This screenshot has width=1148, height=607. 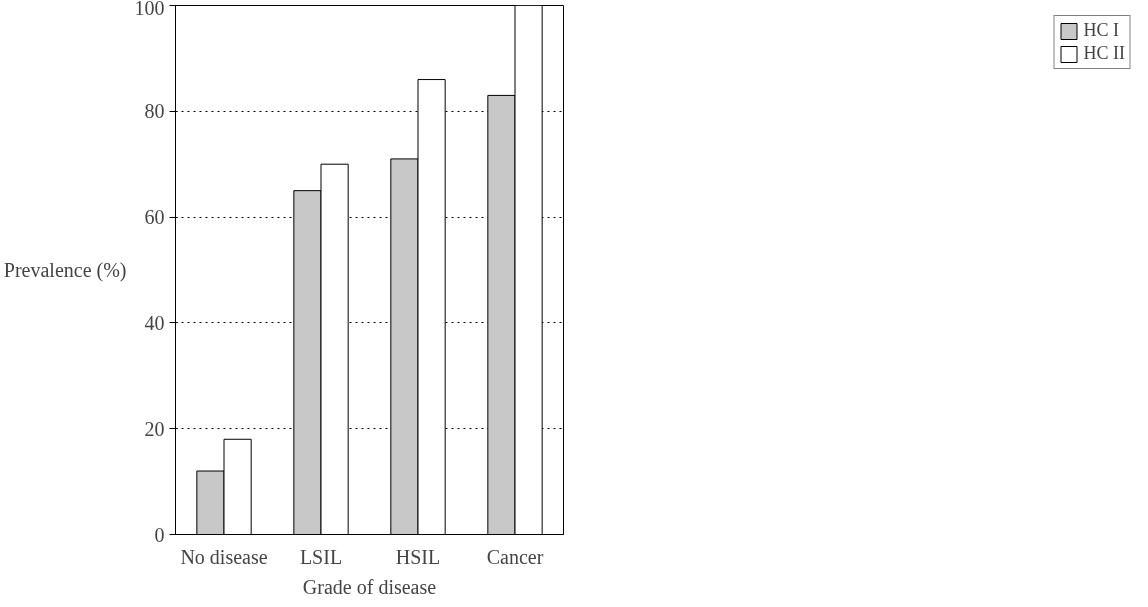 What do you see at coordinates (224, 556) in the screenshot?
I see `x-tick-label: No disease` at bounding box center [224, 556].